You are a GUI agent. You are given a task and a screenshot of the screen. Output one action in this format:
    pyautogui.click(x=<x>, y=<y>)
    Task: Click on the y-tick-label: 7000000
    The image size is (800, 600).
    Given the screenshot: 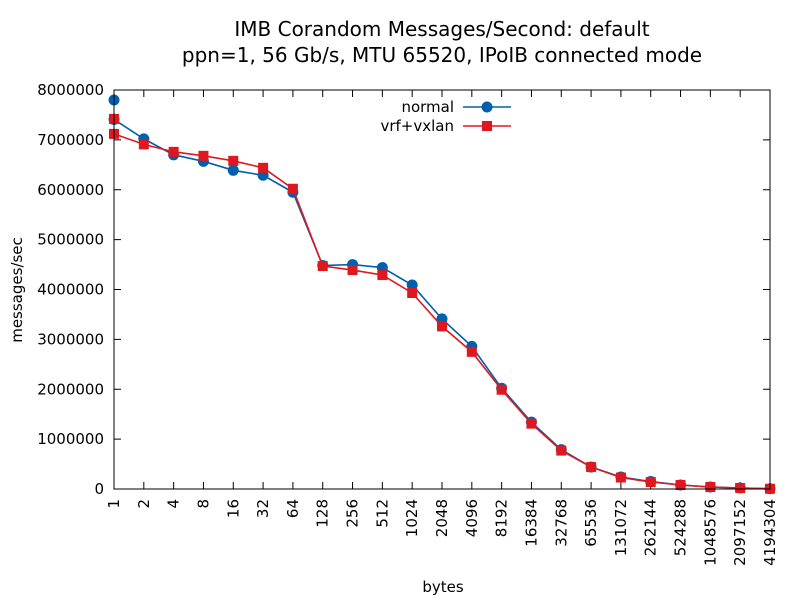 What is the action you would take?
    pyautogui.click(x=70, y=140)
    